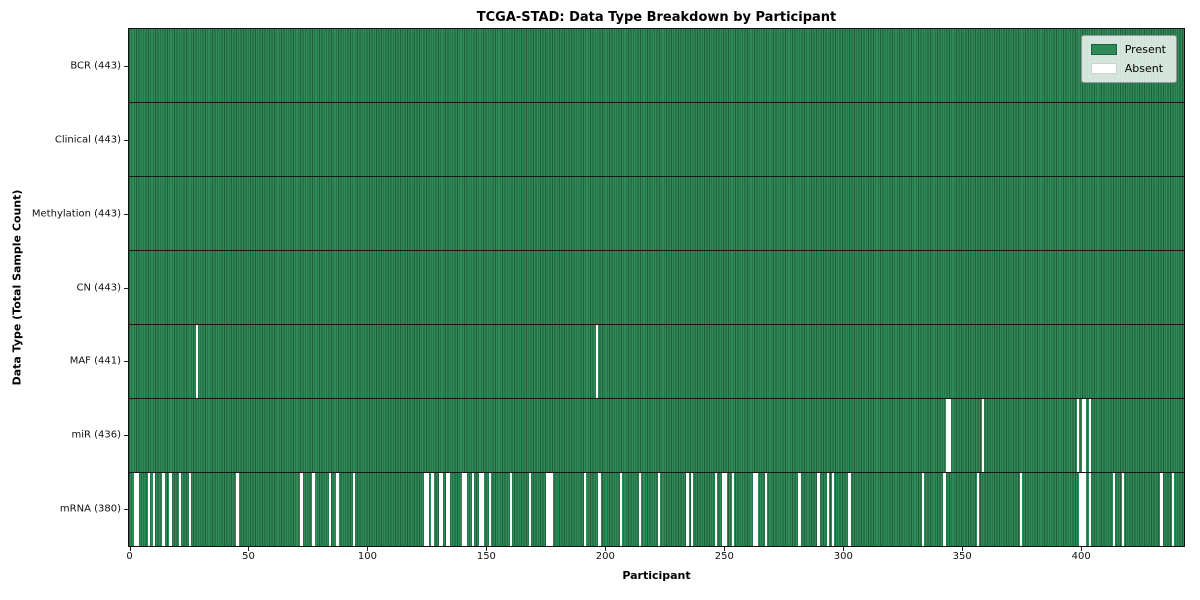  I want to click on legend-label-absent: Absent, so click(1144, 68).